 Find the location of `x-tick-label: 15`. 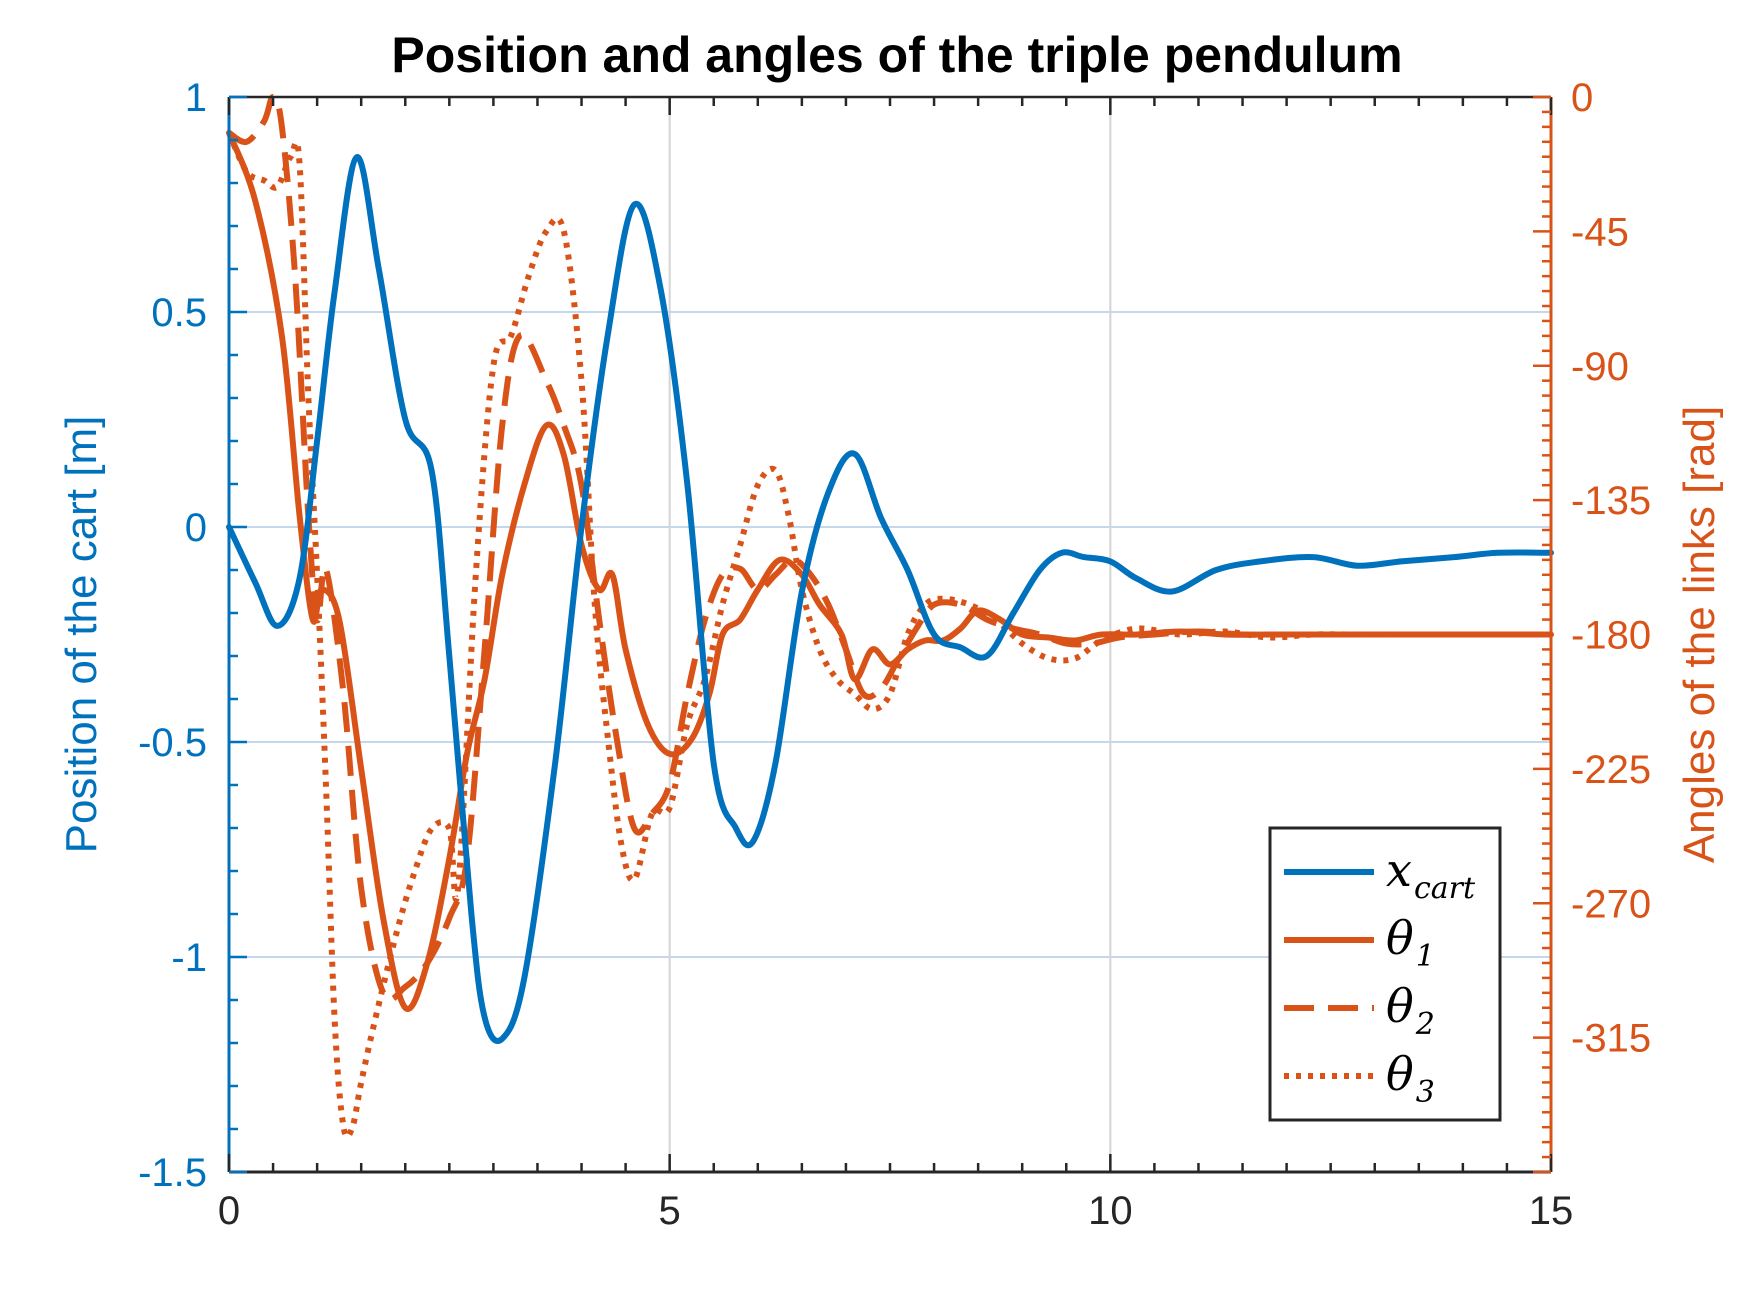

x-tick-label: 15 is located at coordinates (1551, 1211).